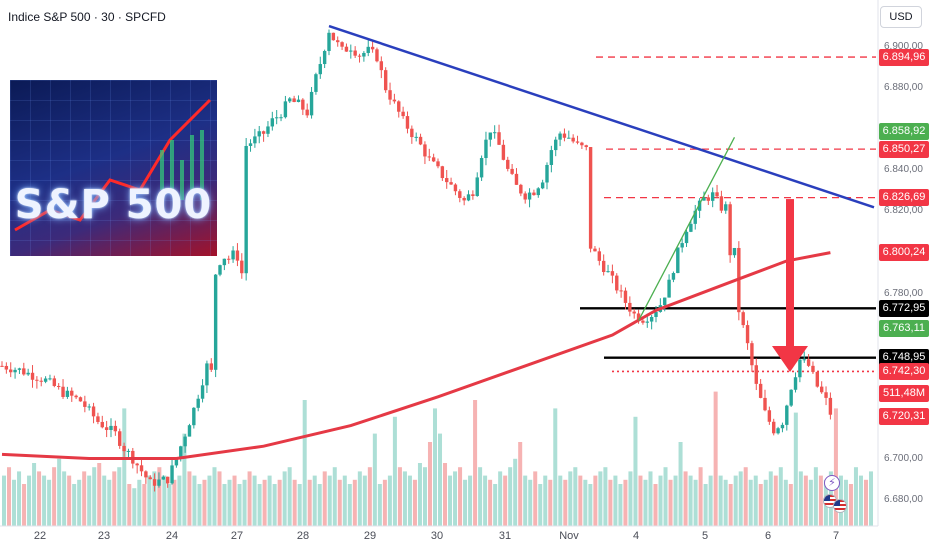 The width and height of the screenshot is (932, 550). What do you see at coordinates (840, 506) in the screenshot?
I see `us-flag-icon` at bounding box center [840, 506].